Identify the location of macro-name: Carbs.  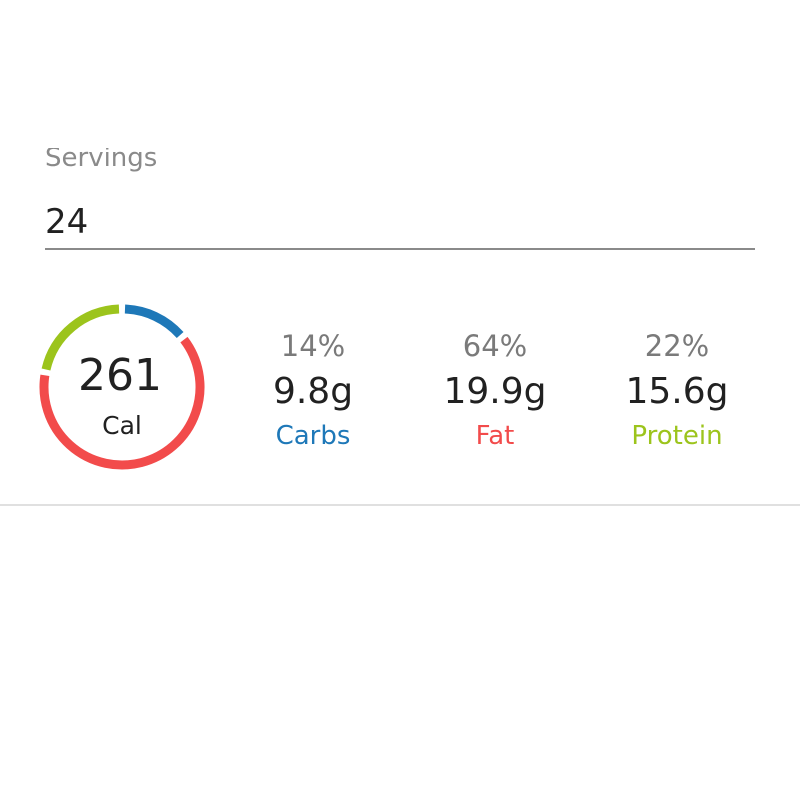
(313, 436).